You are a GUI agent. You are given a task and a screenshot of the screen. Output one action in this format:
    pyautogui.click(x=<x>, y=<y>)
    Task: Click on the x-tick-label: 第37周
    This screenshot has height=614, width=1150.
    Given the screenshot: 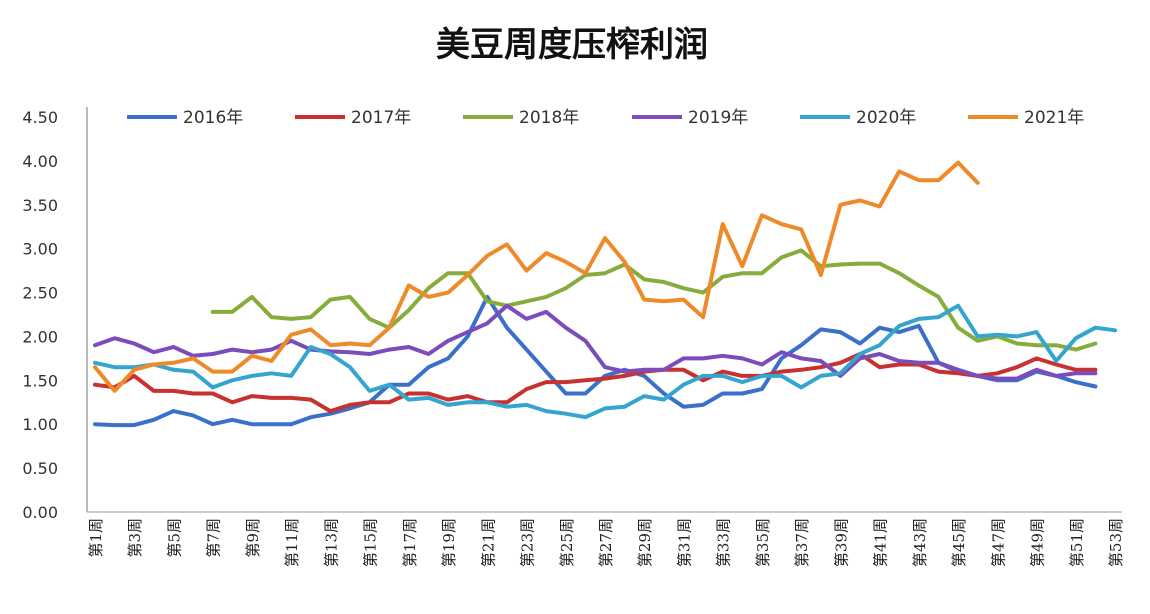 What is the action you would take?
    pyautogui.click(x=802, y=542)
    